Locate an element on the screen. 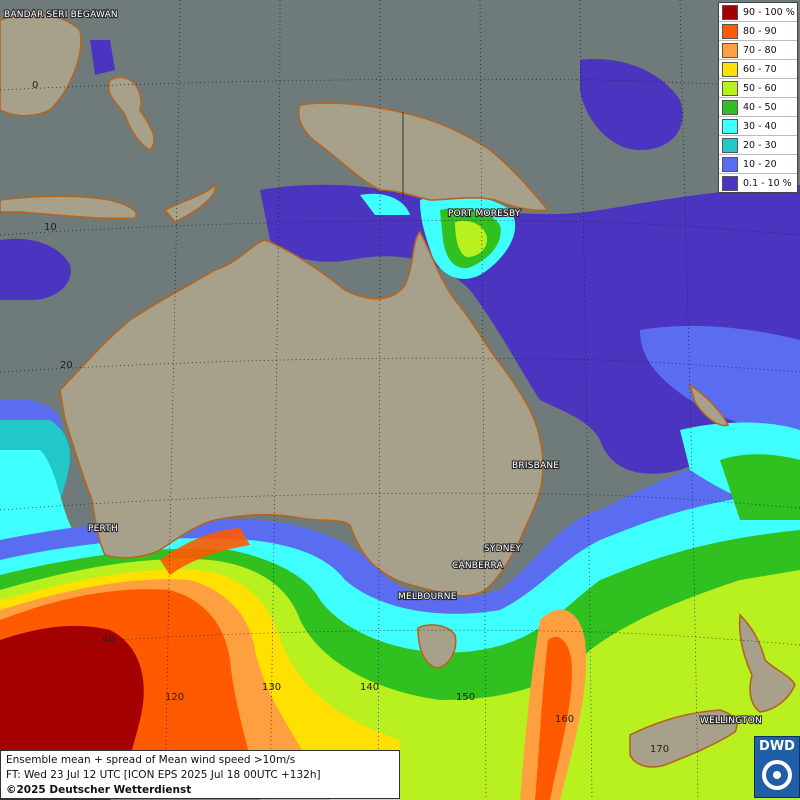 The width and height of the screenshot is (800, 800). legend-row: 0.1 - 10 % is located at coordinates (758, 183).